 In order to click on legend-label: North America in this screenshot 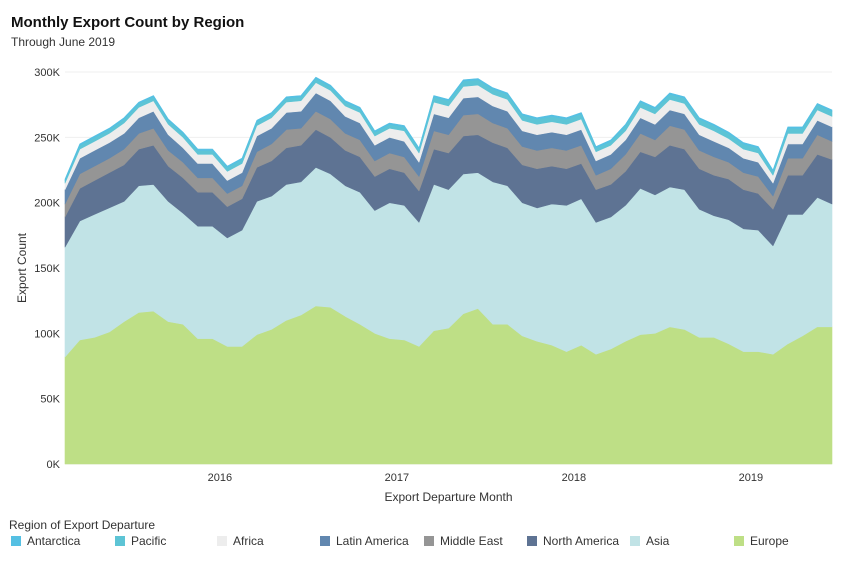, I will do `click(581, 541)`.